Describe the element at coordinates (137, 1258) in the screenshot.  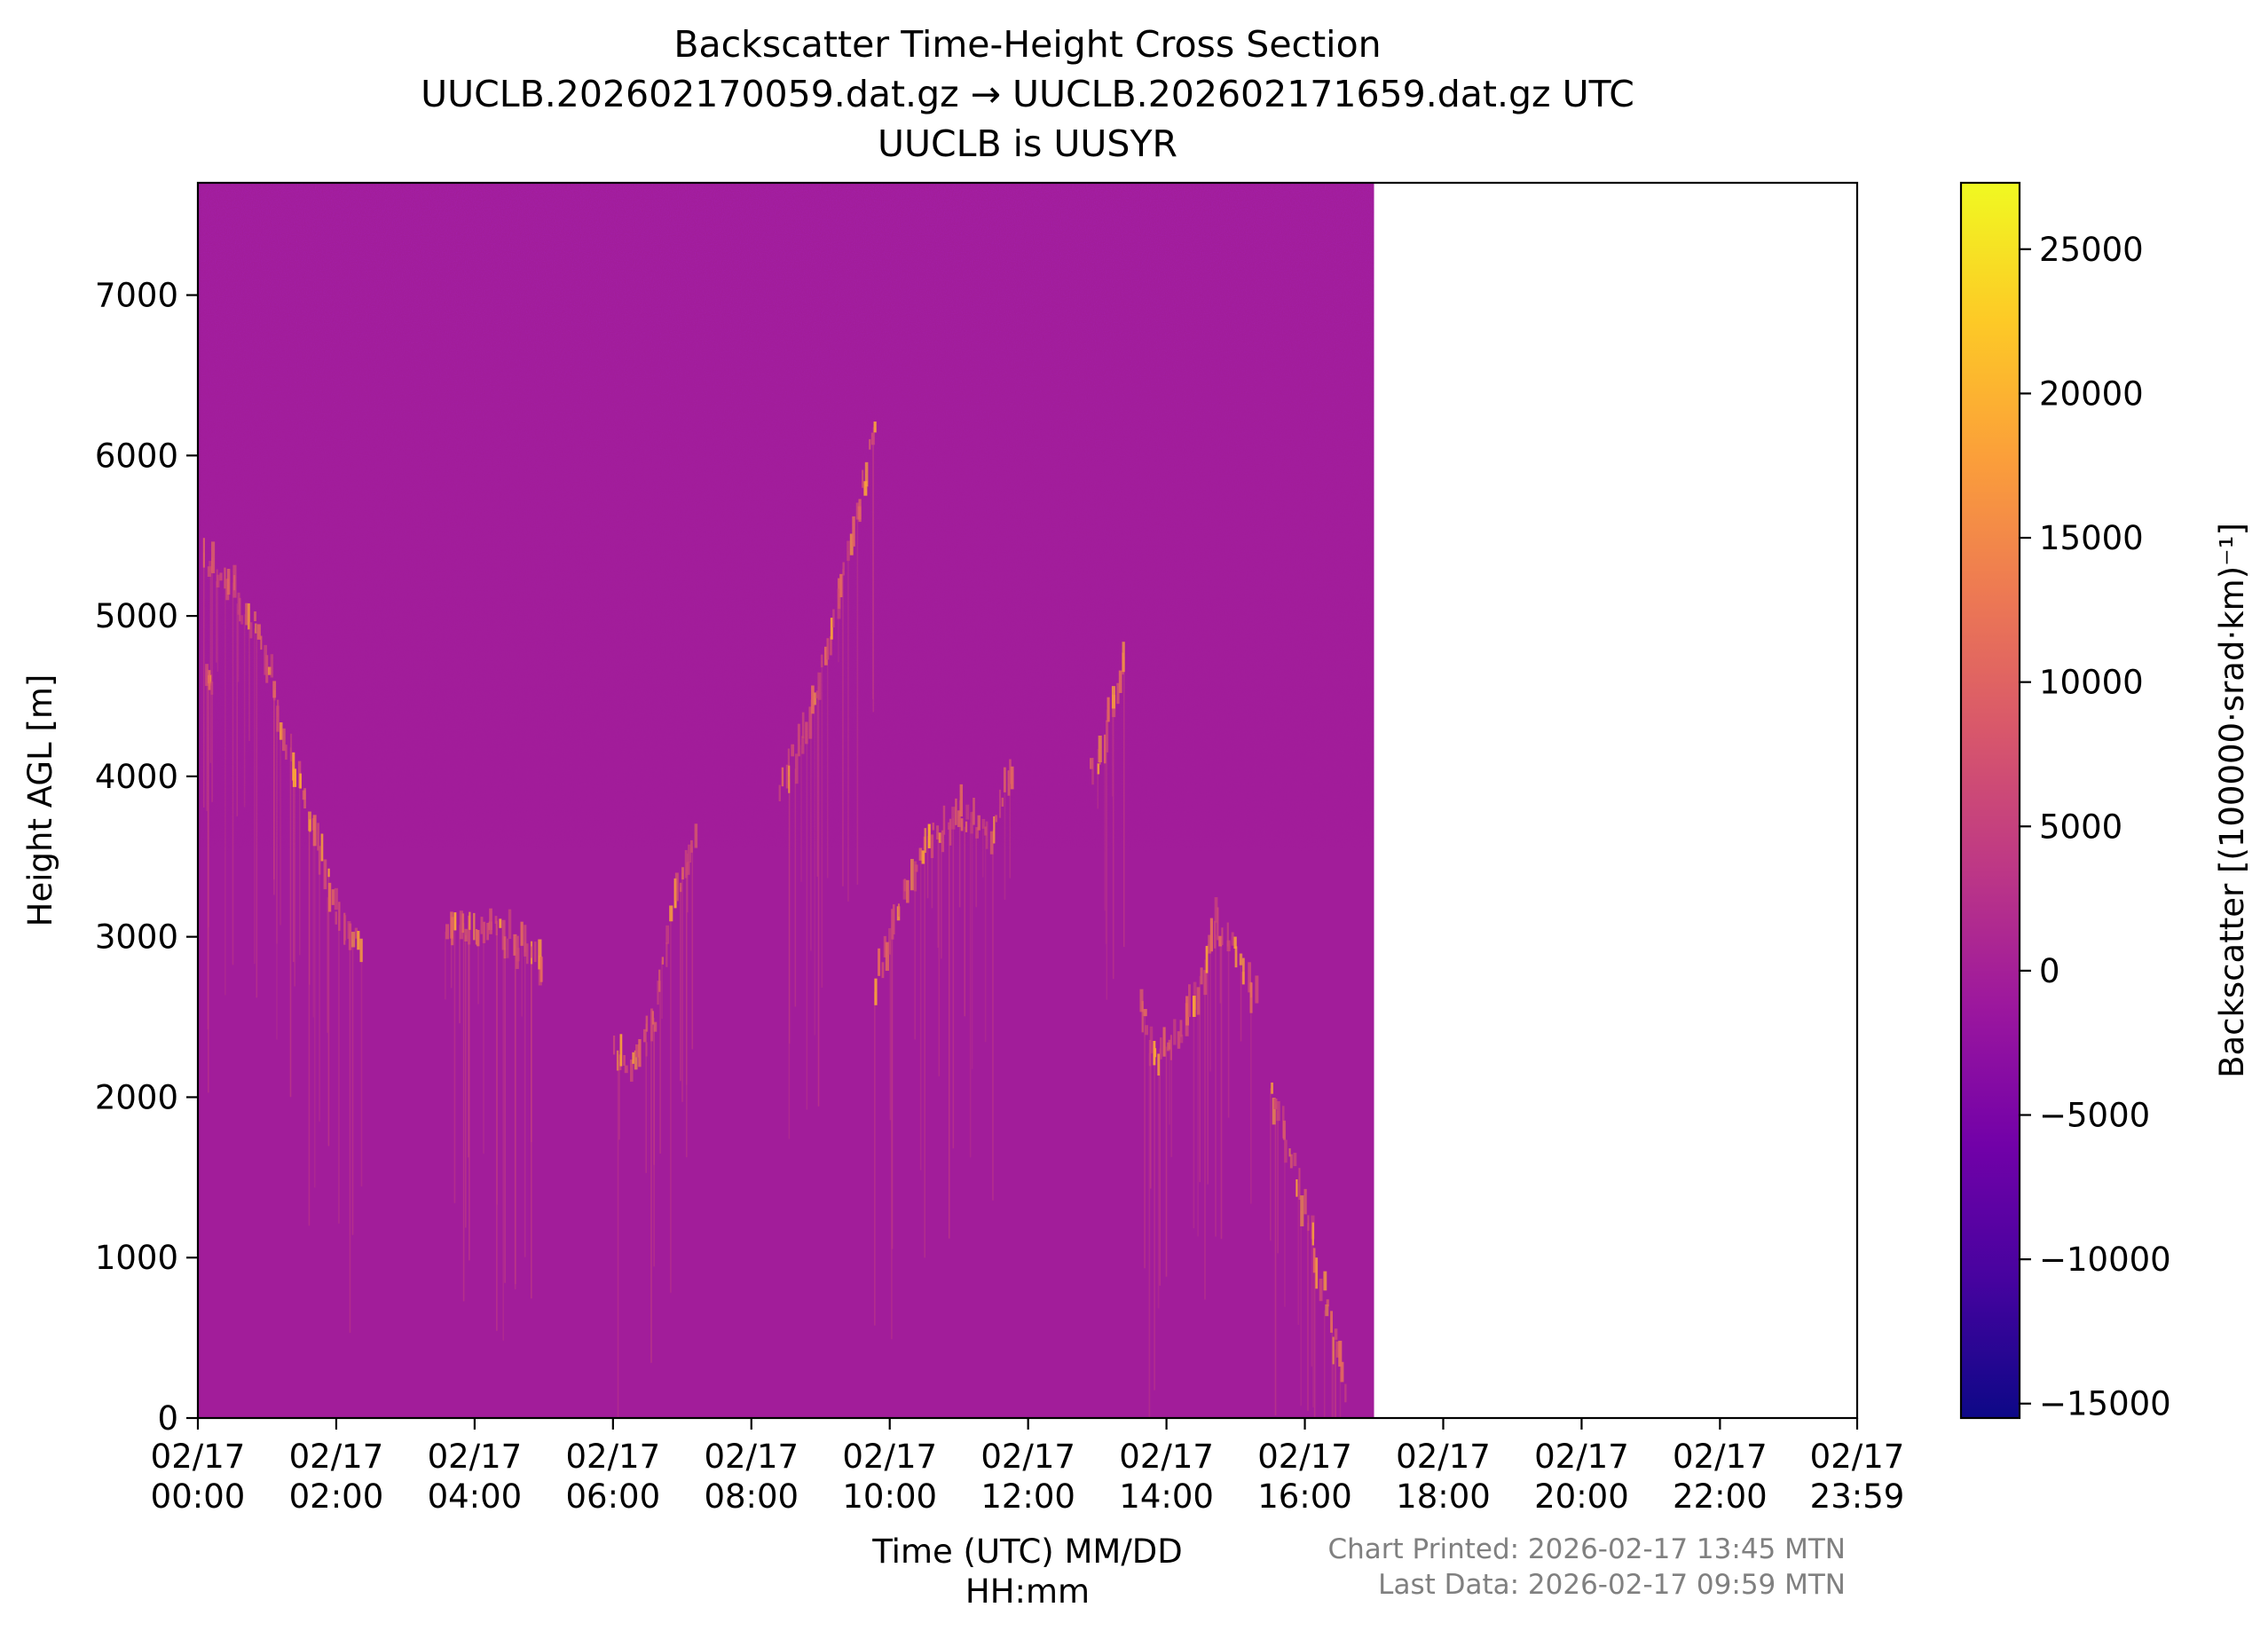
I see `y-tick-label: 1000` at that location.